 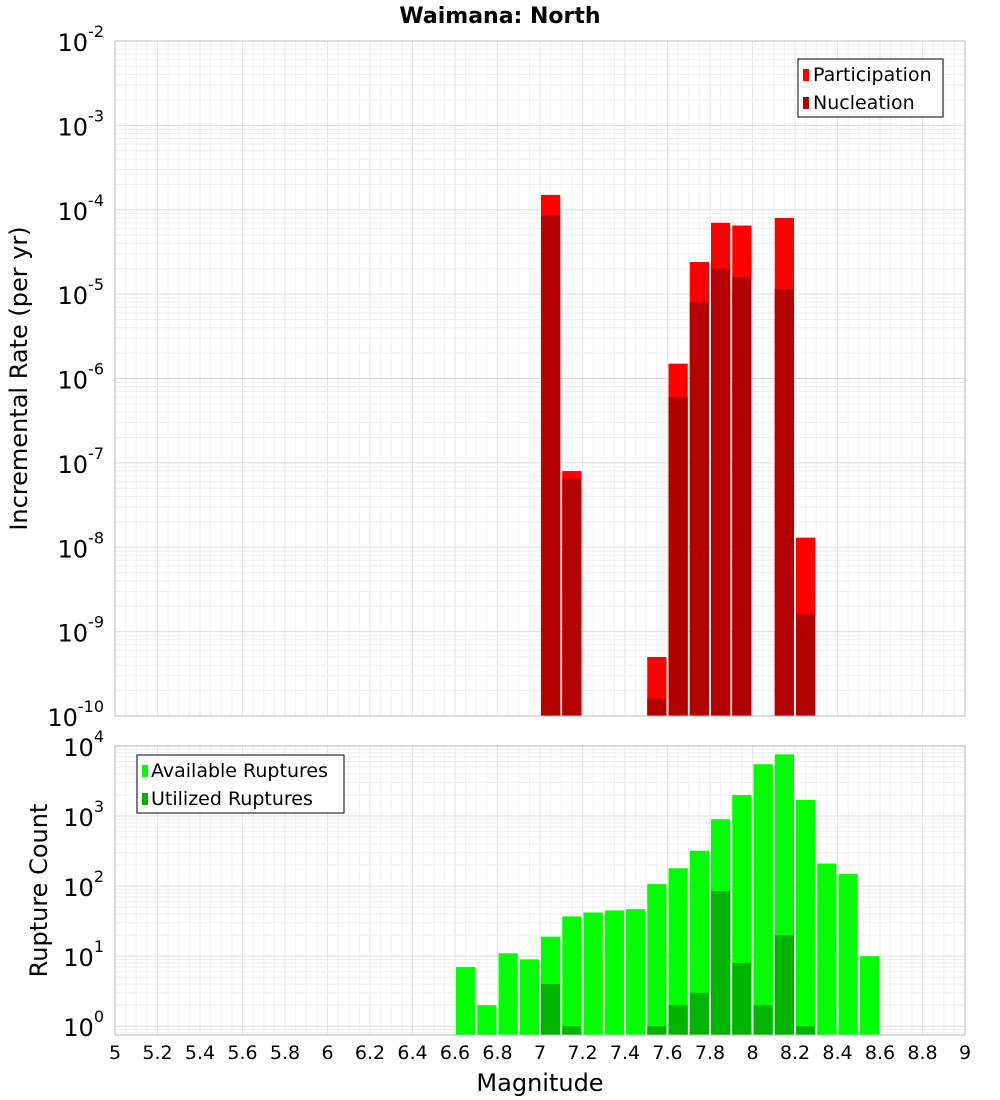 I want to click on incremental-rate-y-tick-label: 10⁻⁶, so click(x=81, y=377).